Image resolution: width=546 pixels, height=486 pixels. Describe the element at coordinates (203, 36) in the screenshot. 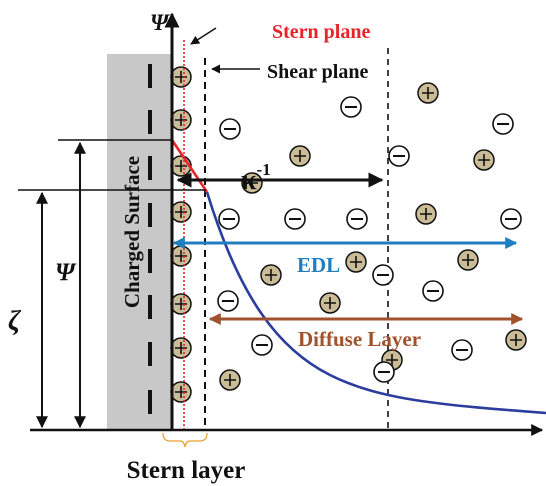

I see `stern-plane-pointer` at that location.